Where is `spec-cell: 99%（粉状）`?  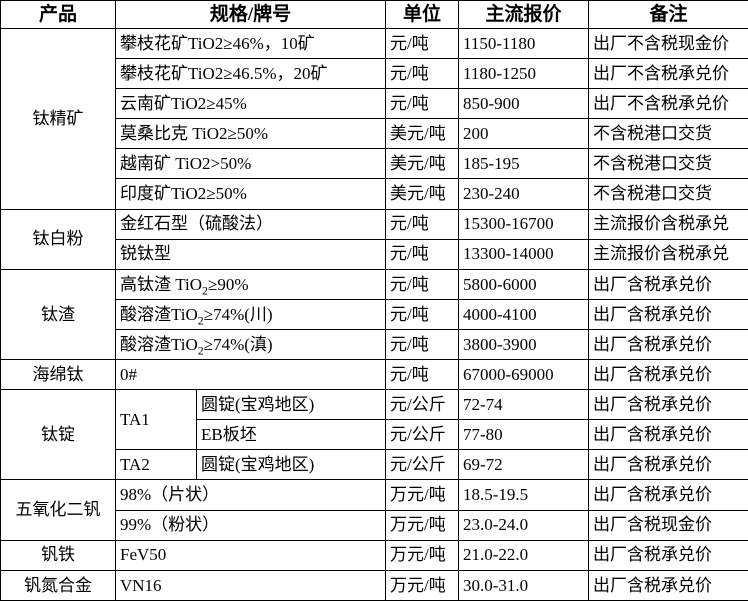
spec-cell: 99%（粉状） is located at coordinates (250, 525).